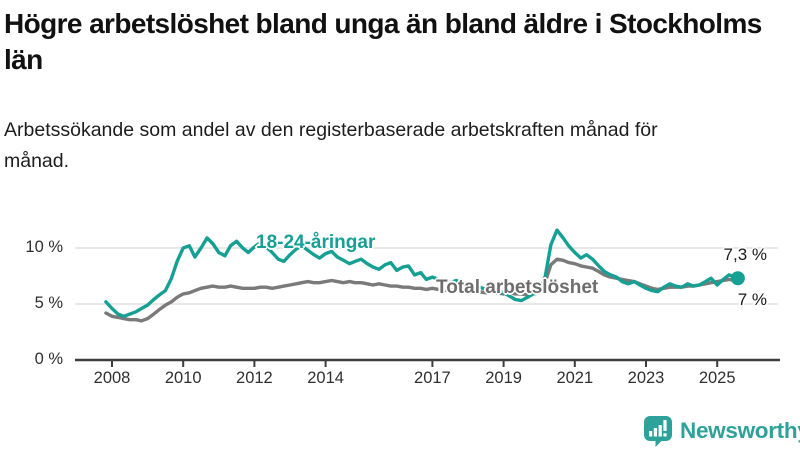  Describe the element at coordinates (658, 431) in the screenshot. I see `newsworthy-chart-bubble-icon` at that location.